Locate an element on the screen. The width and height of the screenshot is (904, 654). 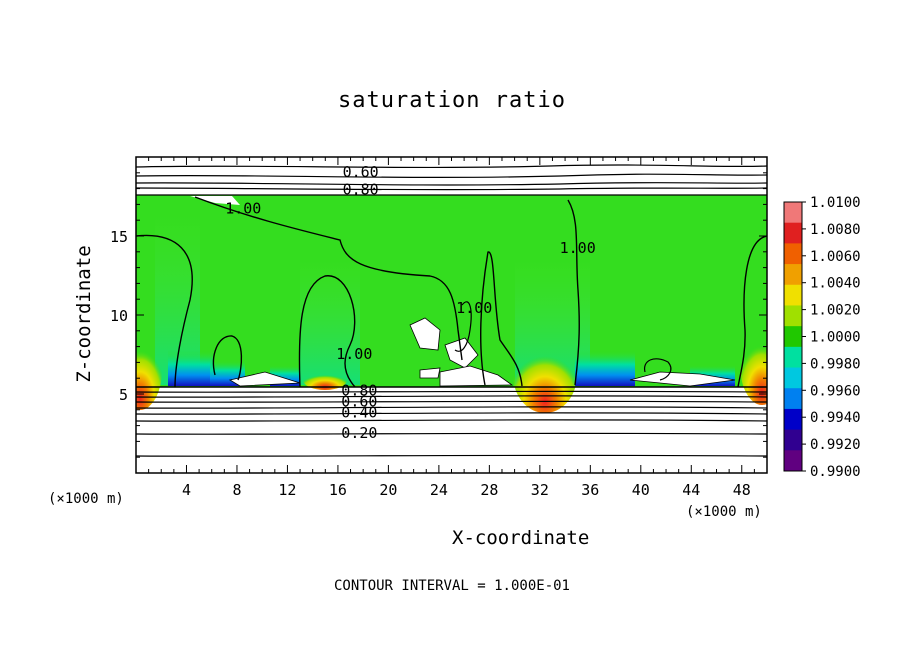
x-tick-label: 16 is located at coordinates (338, 490).